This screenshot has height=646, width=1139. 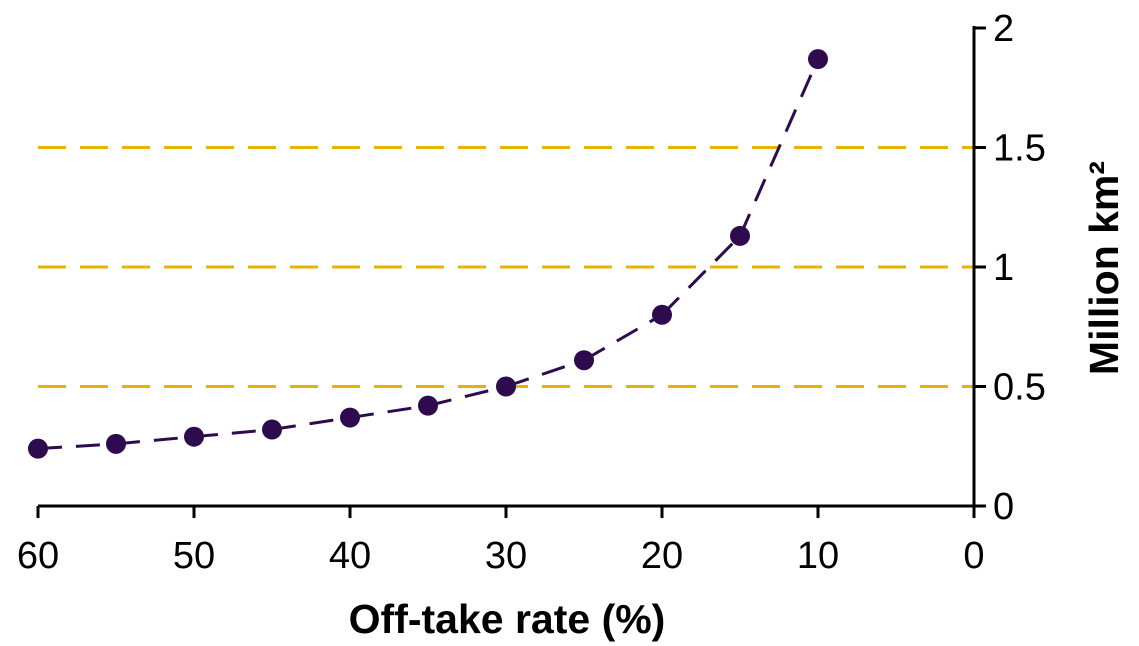 I want to click on x-tick-labels: 60 50 40 30 20 10 0, so click(x=501, y=556).